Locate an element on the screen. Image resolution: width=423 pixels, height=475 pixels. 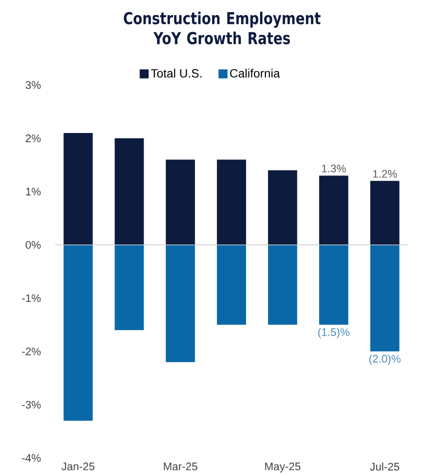
data-label: 1.3% is located at coordinates (334, 168).